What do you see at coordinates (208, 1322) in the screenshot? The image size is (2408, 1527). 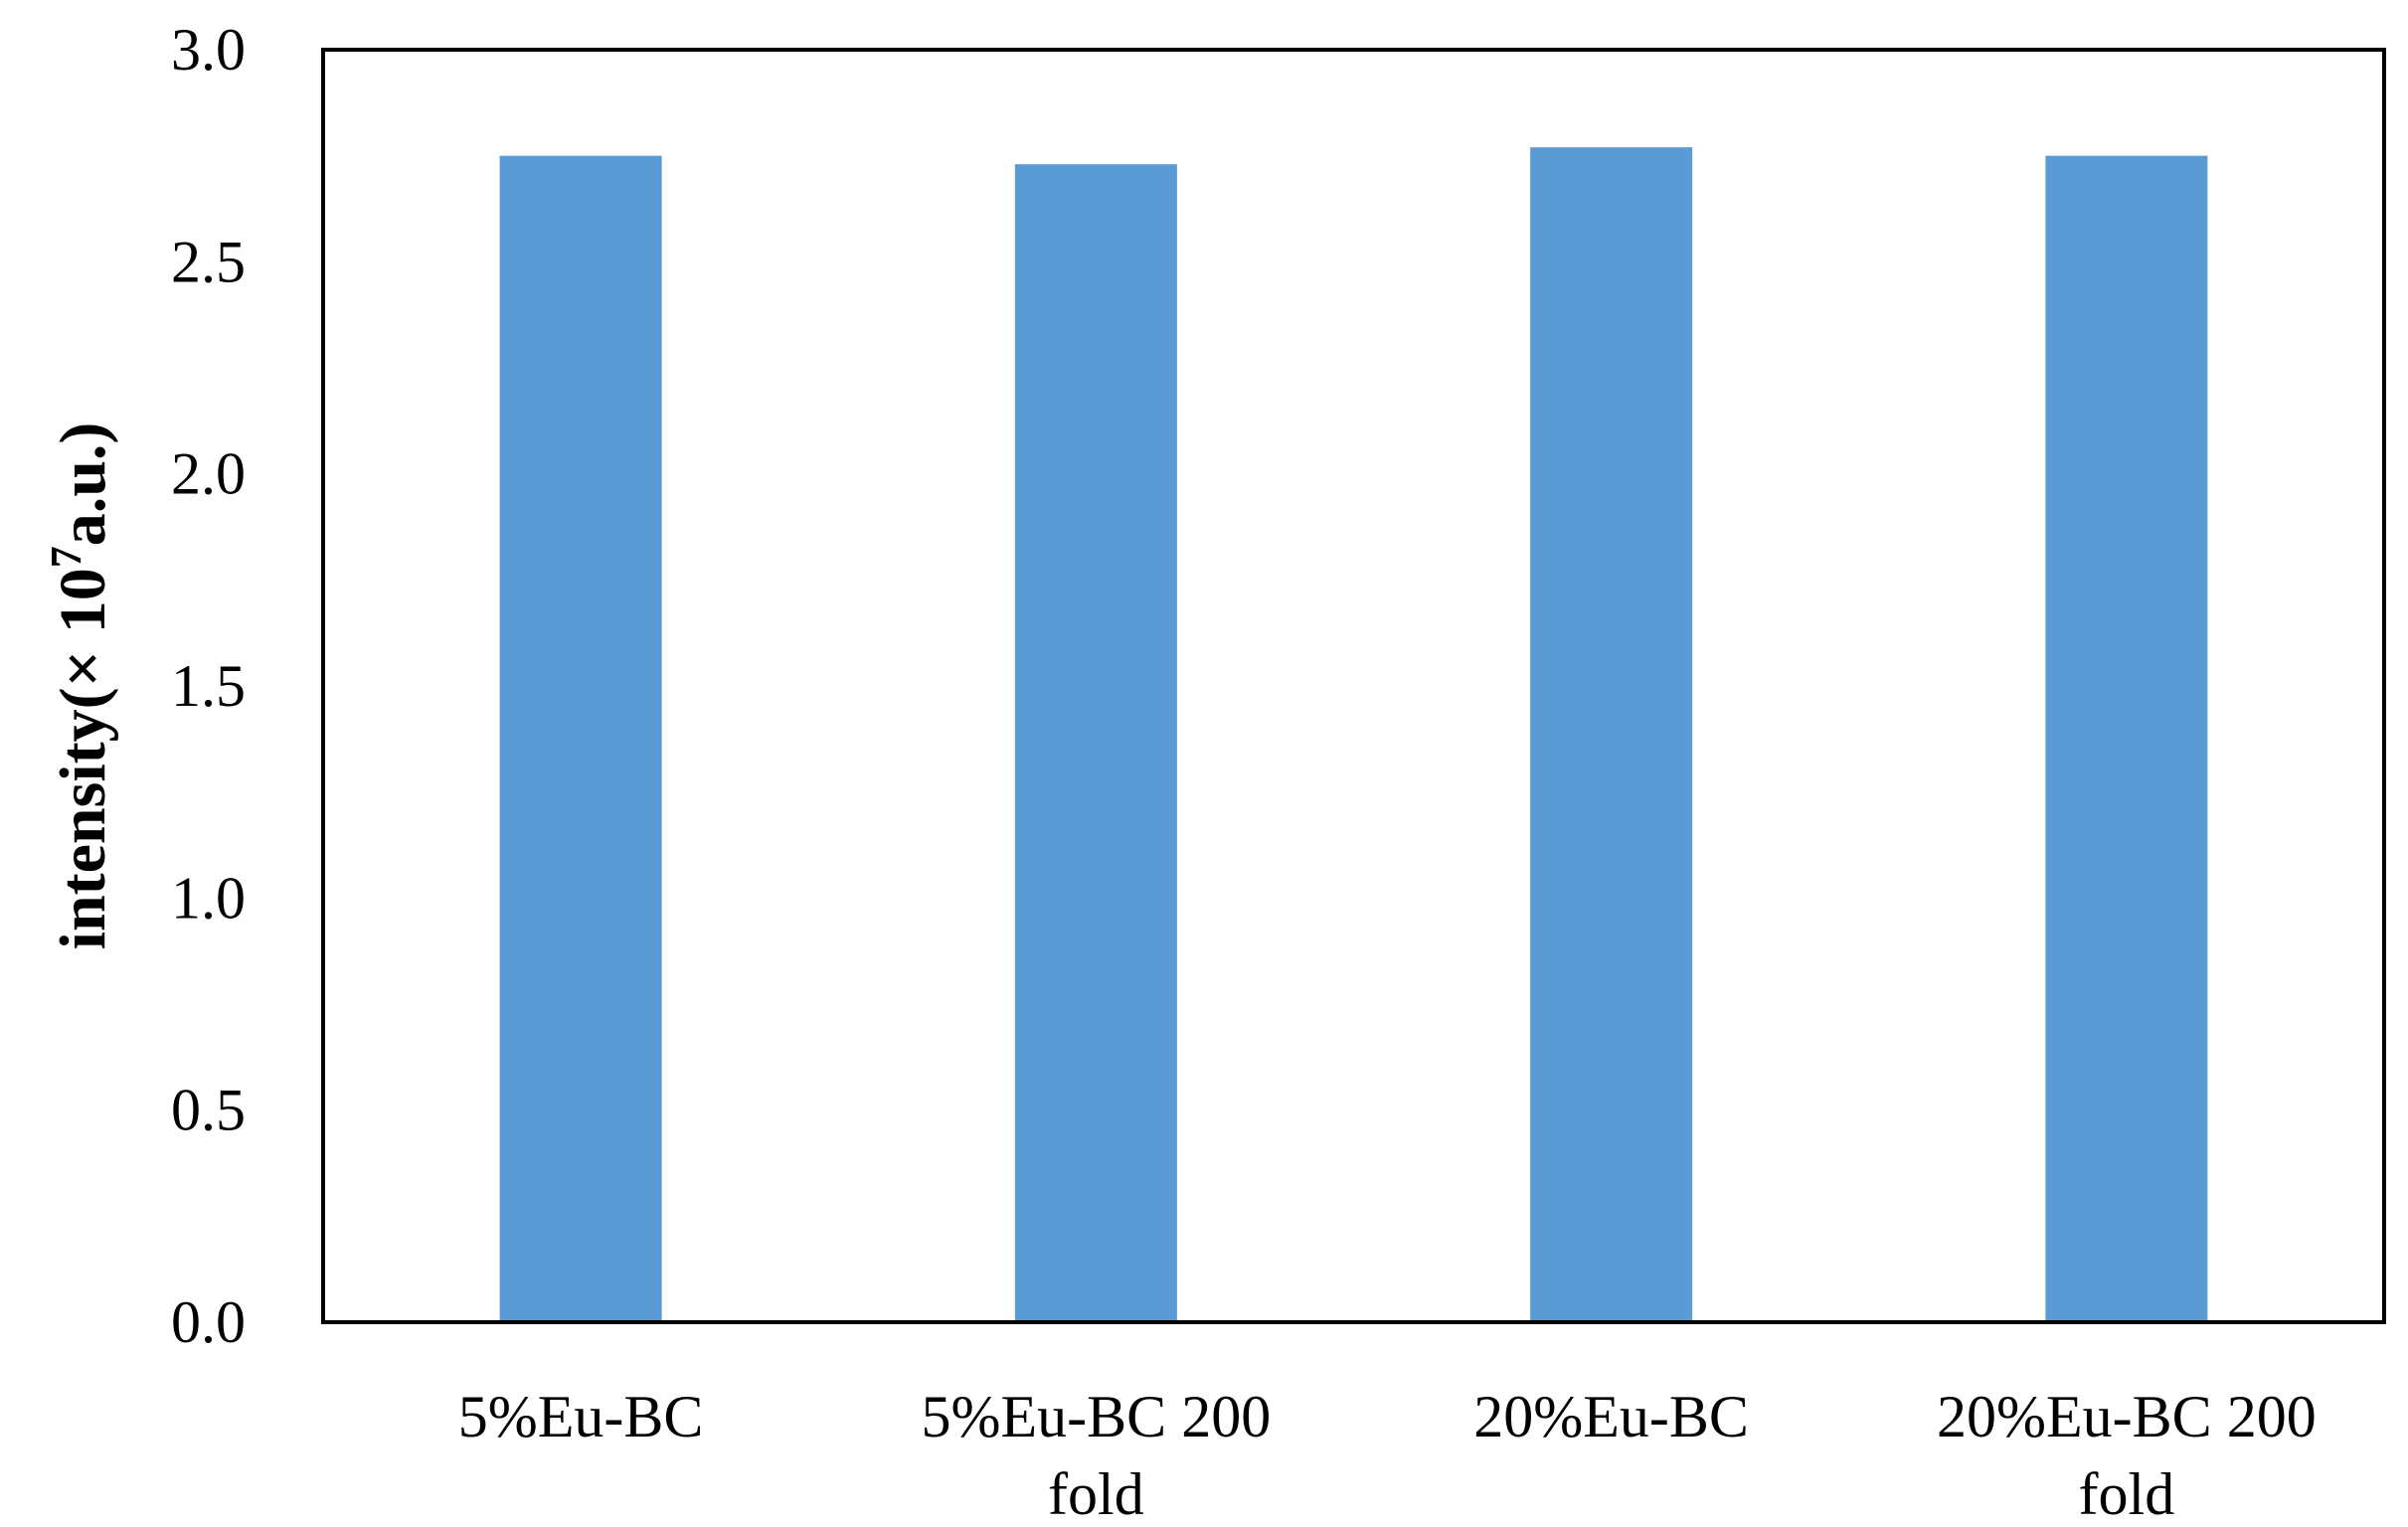 I see `y-tick-label: 0.0` at bounding box center [208, 1322].